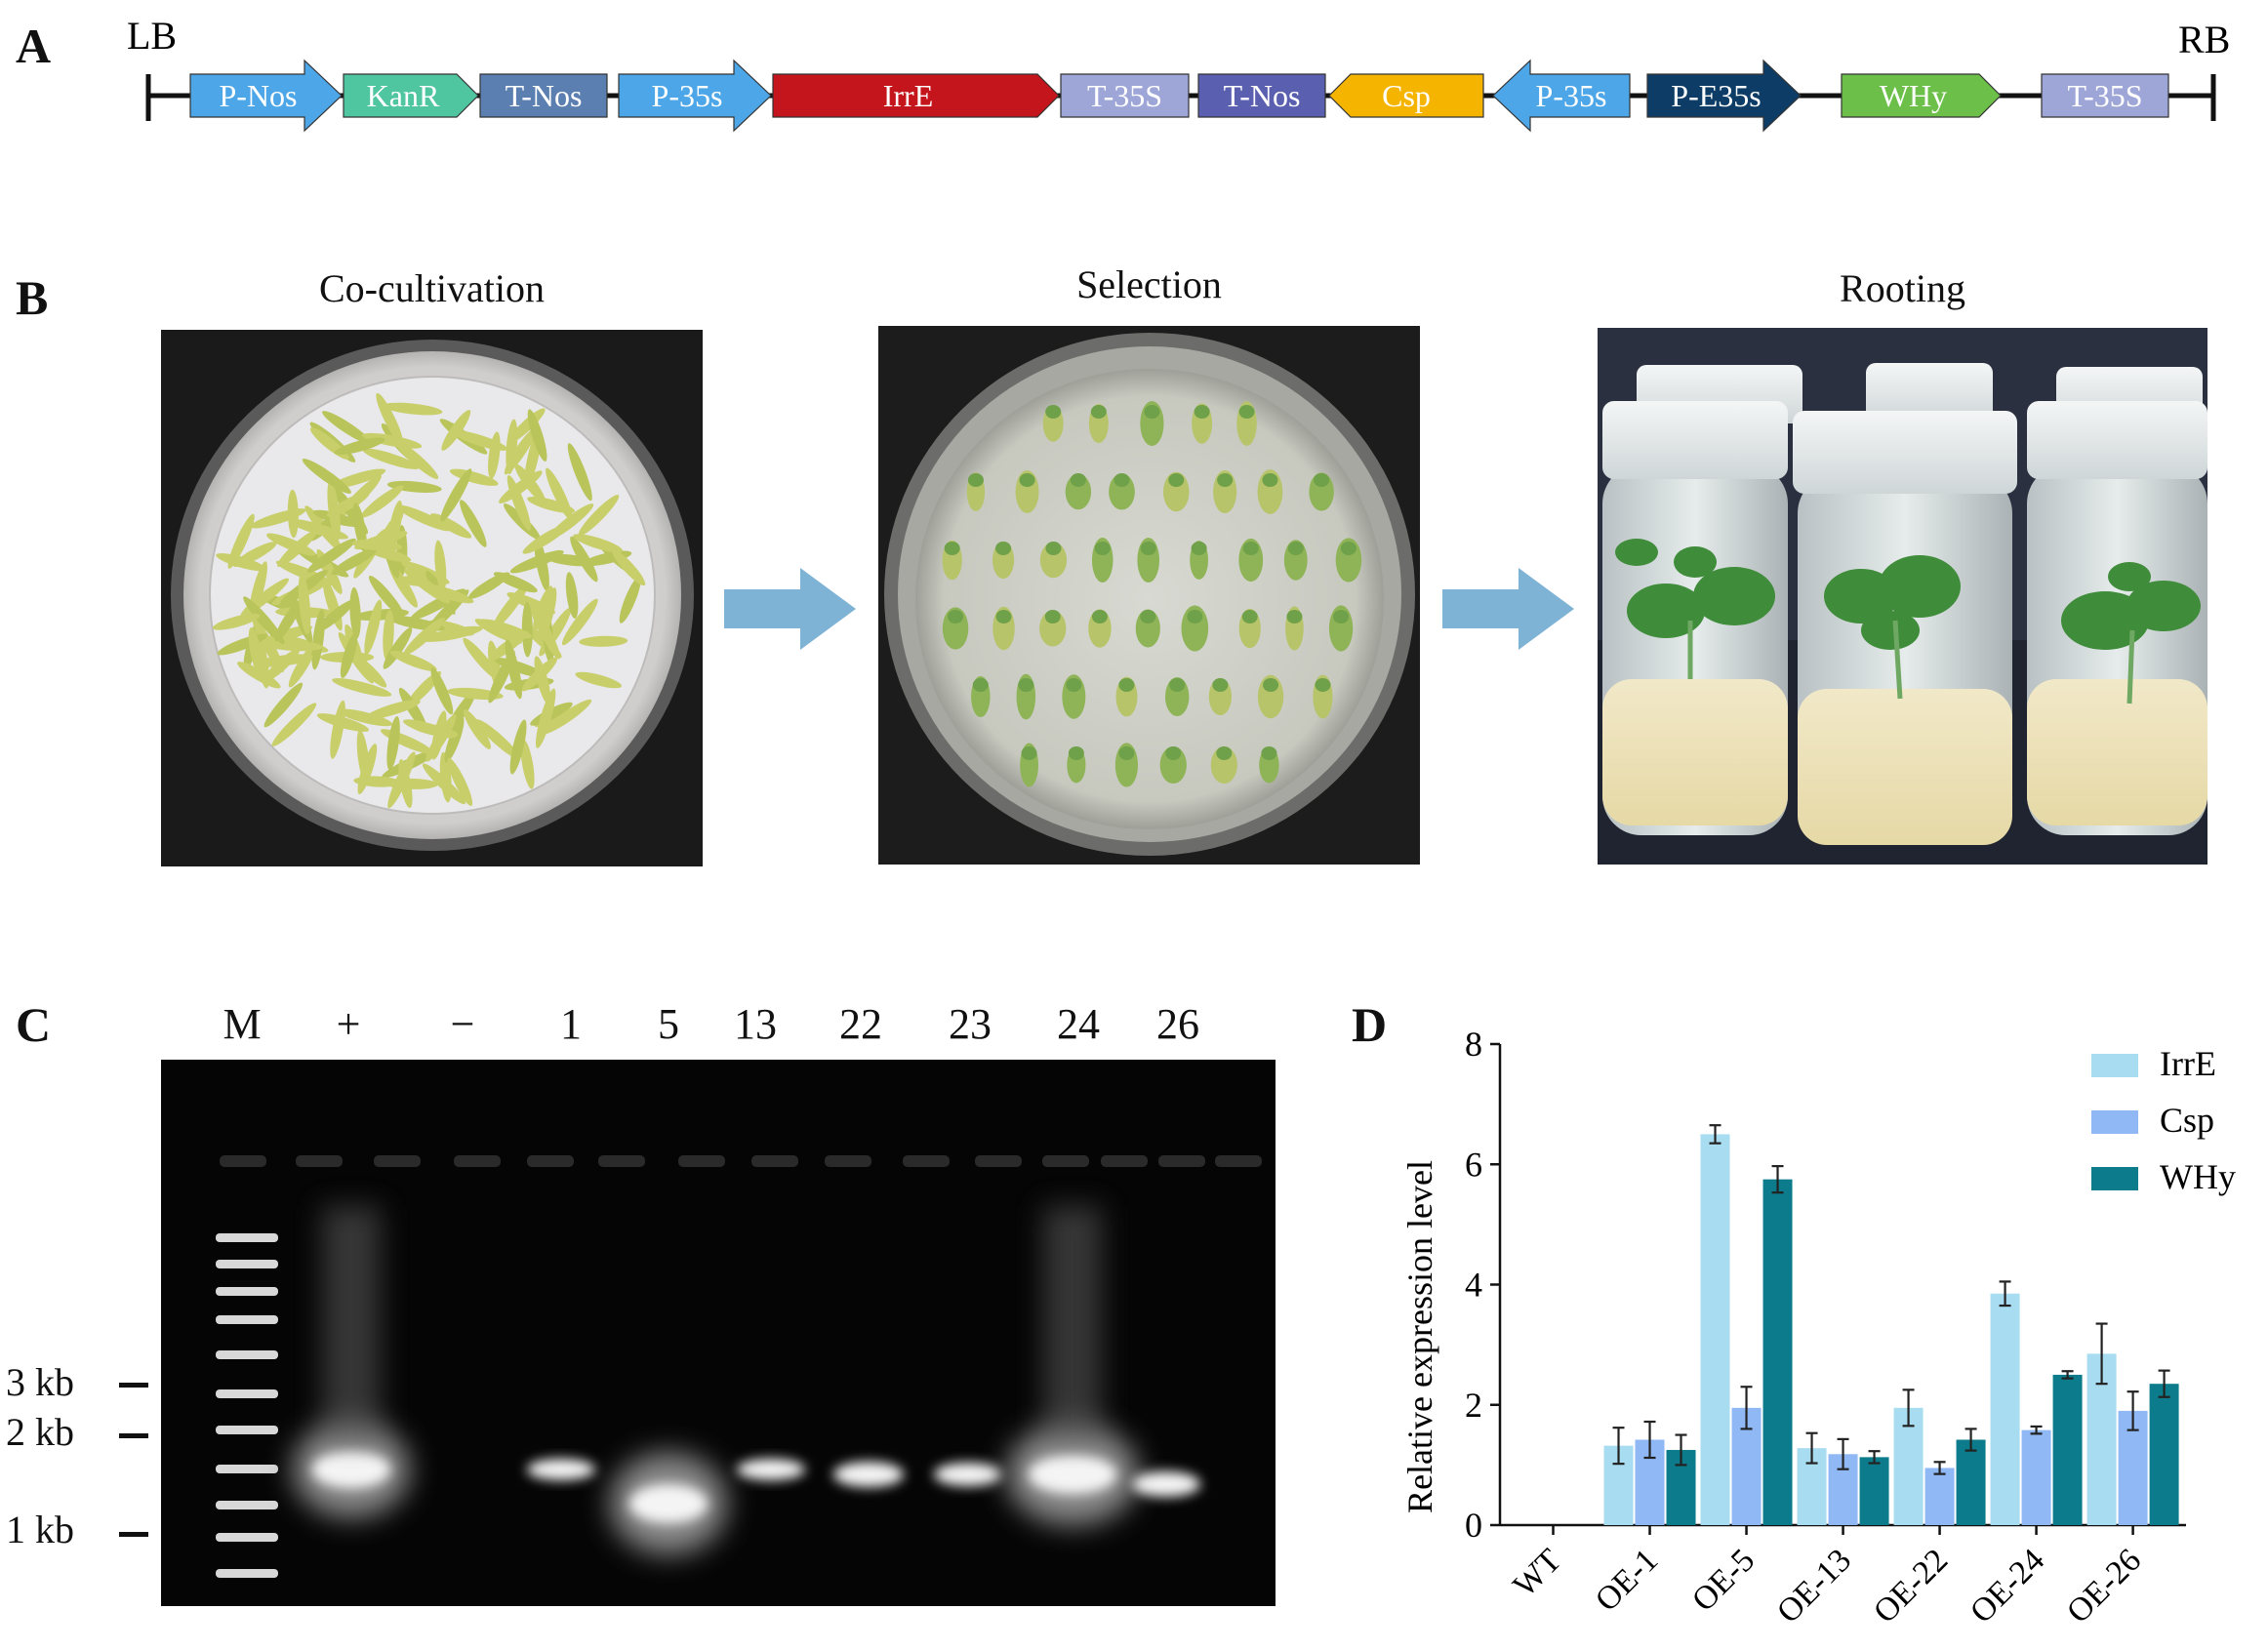 The width and height of the screenshot is (2268, 1650). What do you see at coordinates (349, 1024) in the screenshot?
I see `gel-lane-label: +` at bounding box center [349, 1024].